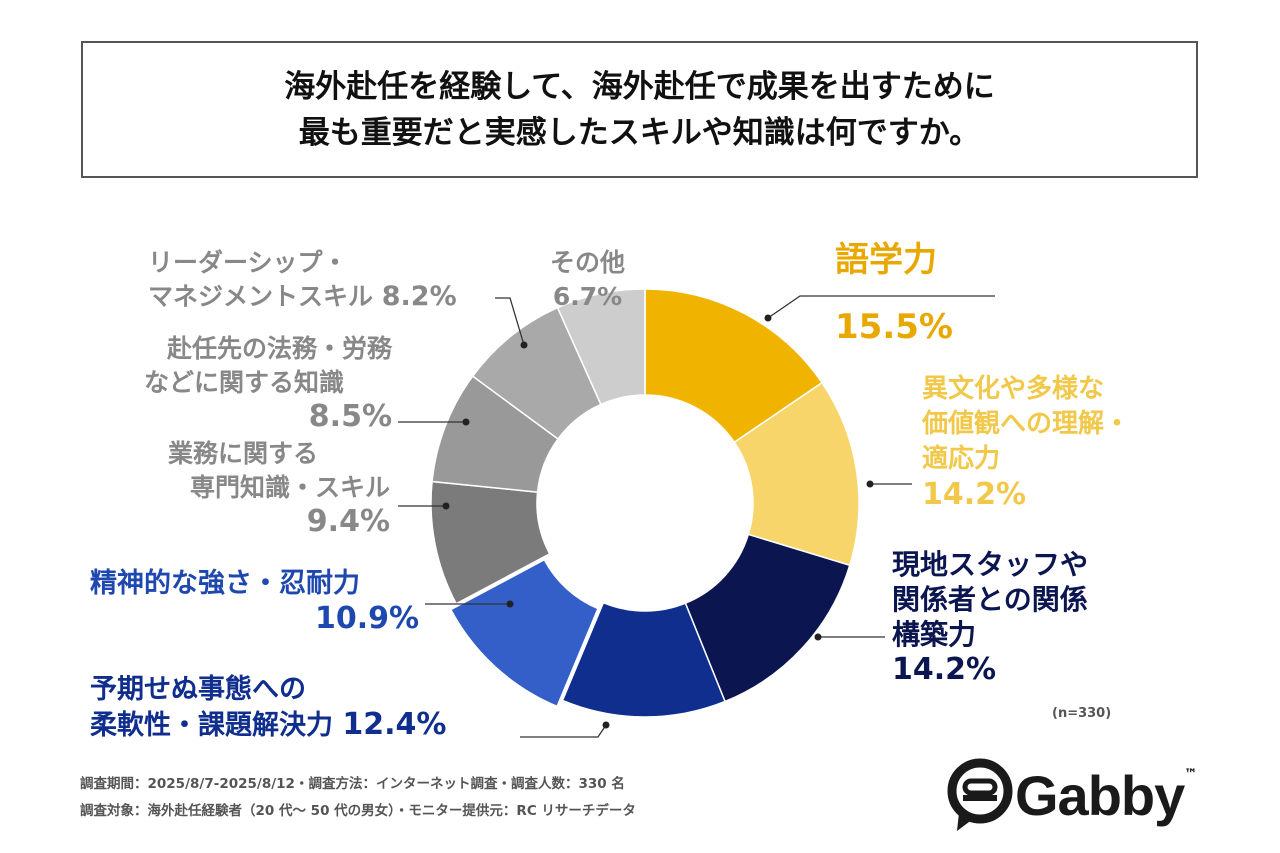  What do you see at coordinates (1191, 774) in the screenshot?
I see `logo-tm: ™` at bounding box center [1191, 774].